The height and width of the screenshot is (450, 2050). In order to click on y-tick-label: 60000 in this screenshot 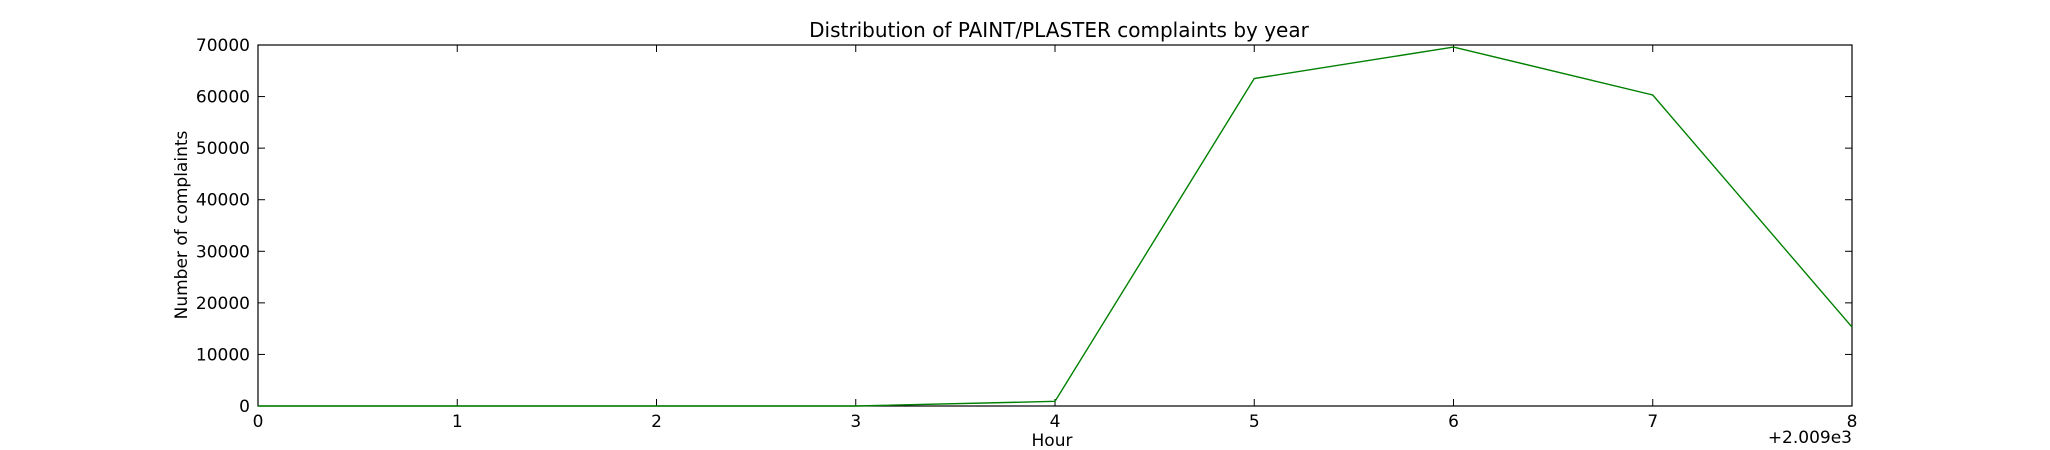, I will do `click(223, 98)`.